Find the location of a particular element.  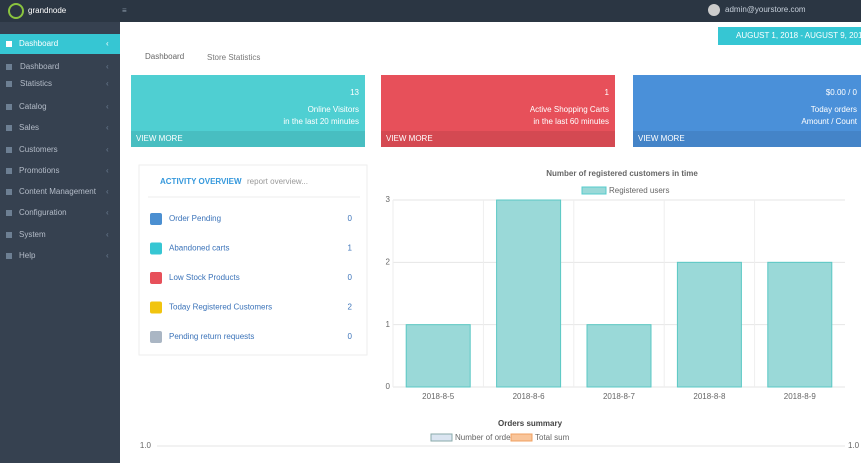

user: admin@yourstore.com is located at coordinates (765, 9).